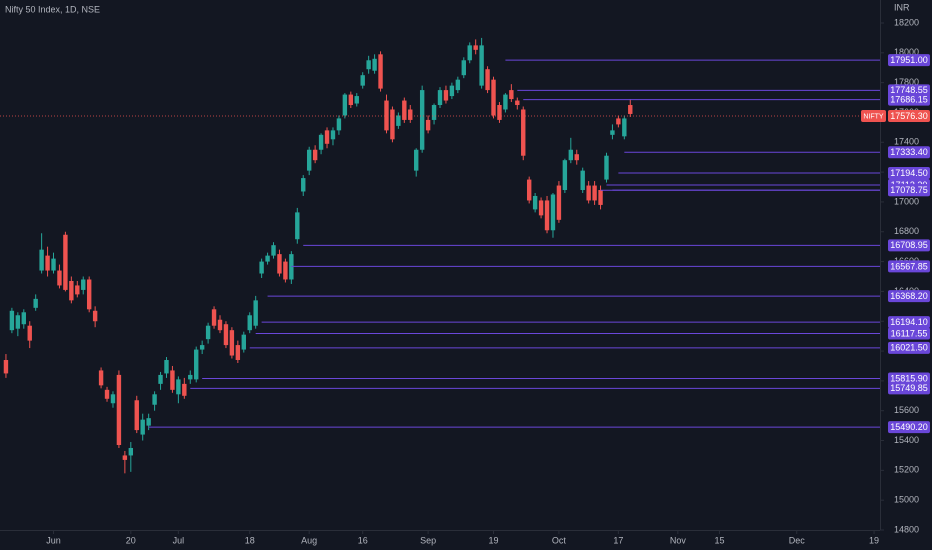 This screenshot has height=550, width=932. Describe the element at coordinates (906, 201) in the screenshot. I see `y-tick-label: 17000` at that location.